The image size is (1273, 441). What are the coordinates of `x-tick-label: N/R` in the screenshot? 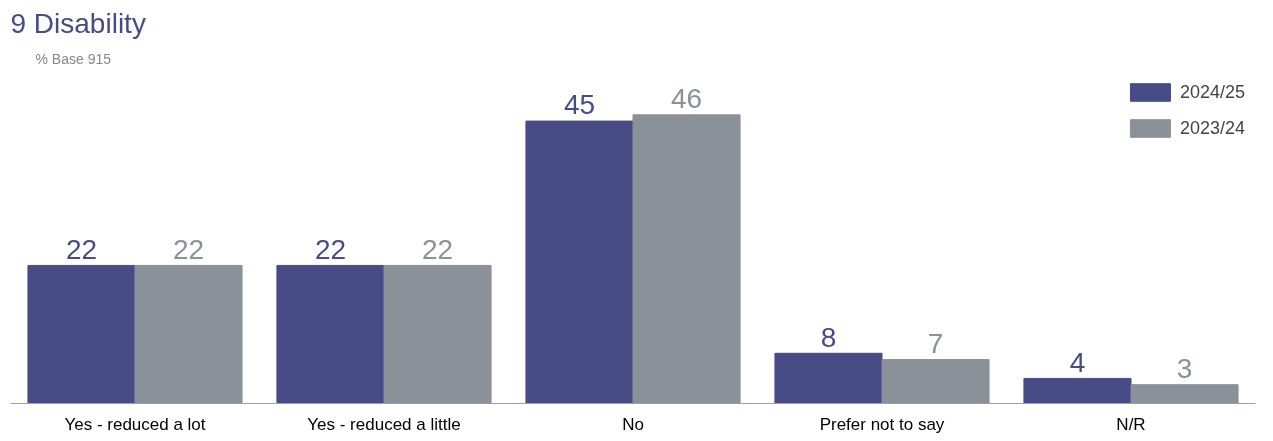 It's located at (1131, 424).